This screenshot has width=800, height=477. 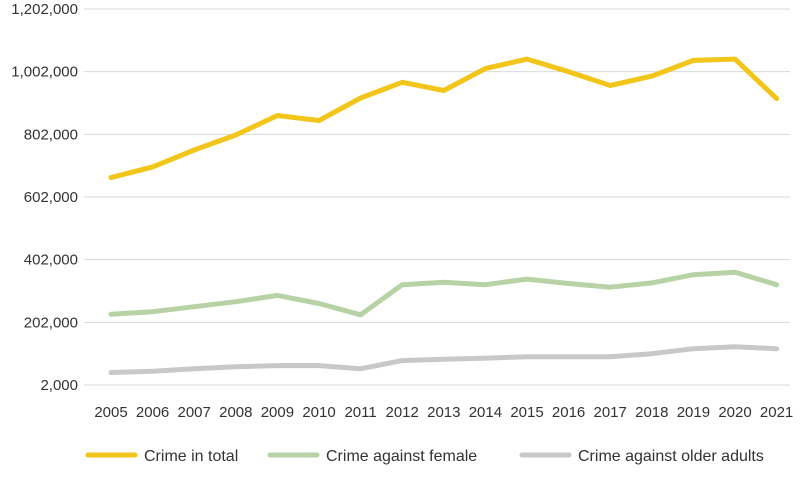 What do you see at coordinates (671, 456) in the screenshot?
I see `legend-label-crime-against-older-adults: Crime against older adults` at bounding box center [671, 456].